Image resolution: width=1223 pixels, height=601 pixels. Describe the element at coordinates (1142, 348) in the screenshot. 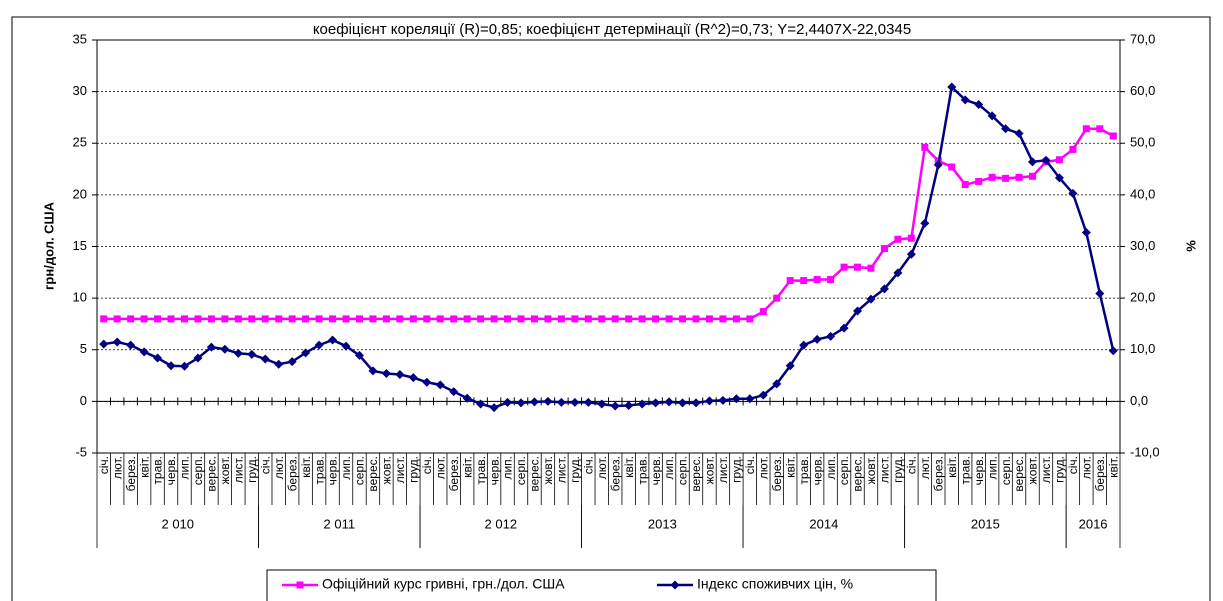

I see `y2-tick-label: 10,0` at that location.